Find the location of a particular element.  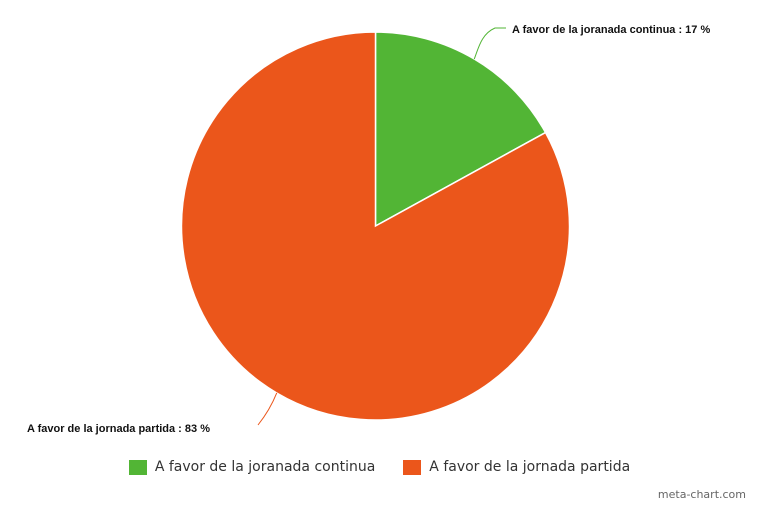

data-label-continua: A favor de la joranada continua : 17 % is located at coordinates (611, 30).